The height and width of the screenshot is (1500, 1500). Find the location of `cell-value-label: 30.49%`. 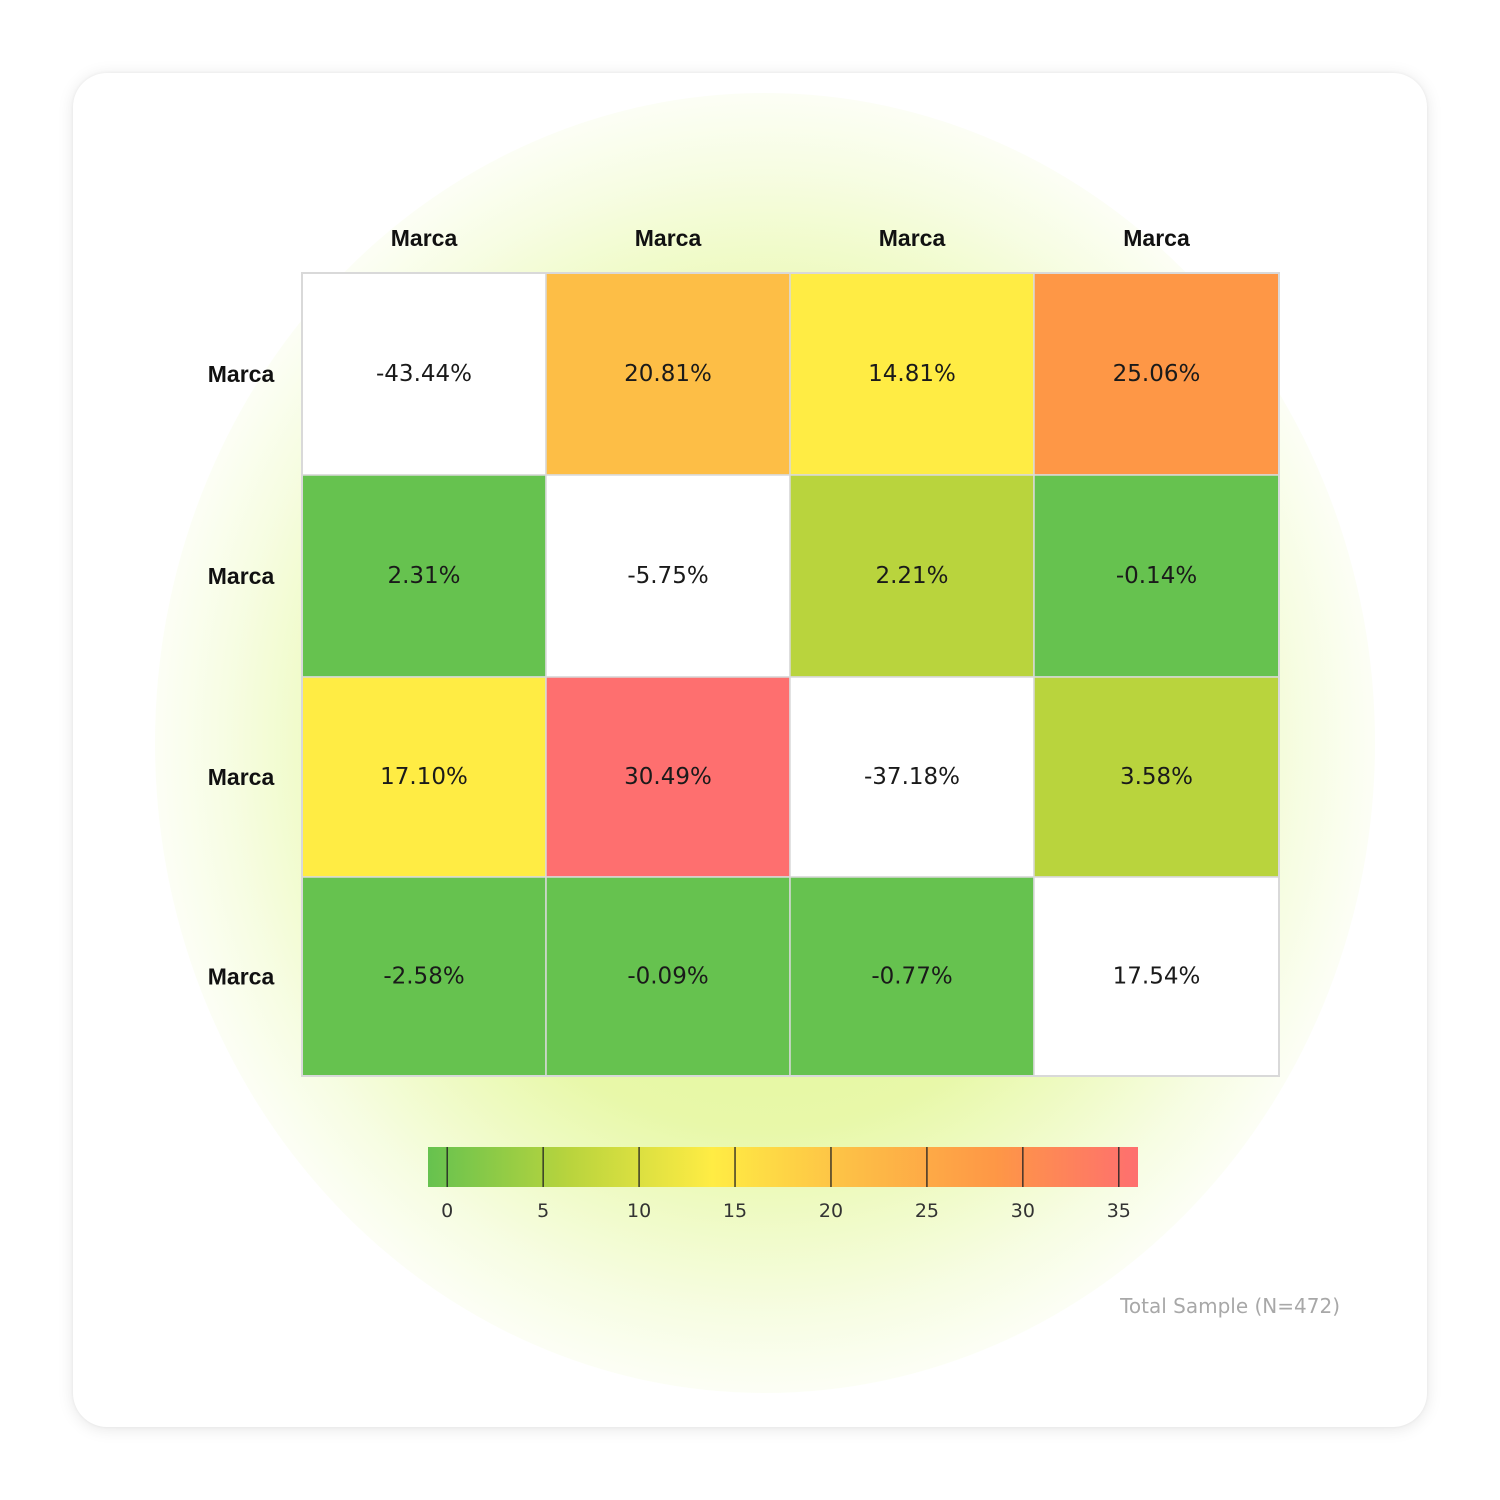

cell-value-label: 30.49% is located at coordinates (668, 777).